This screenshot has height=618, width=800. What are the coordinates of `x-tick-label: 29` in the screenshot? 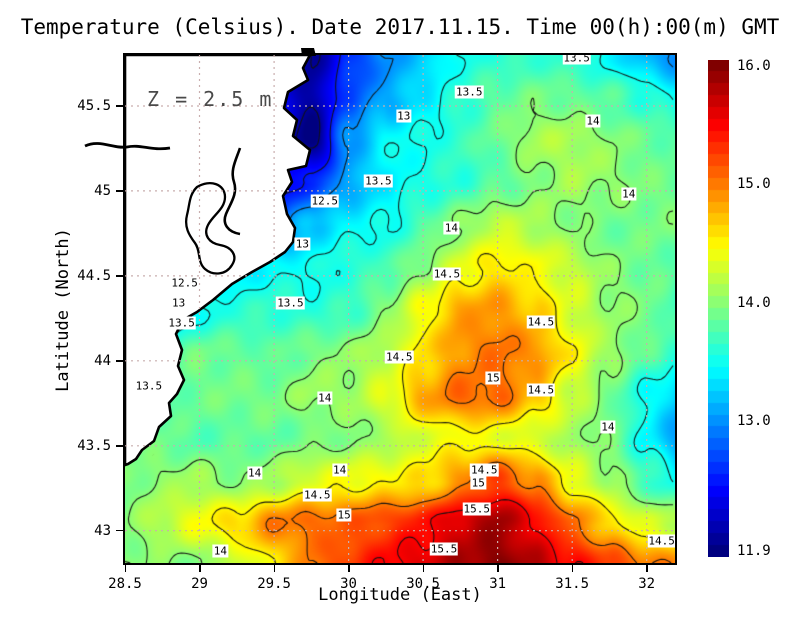 It's located at (199, 584).